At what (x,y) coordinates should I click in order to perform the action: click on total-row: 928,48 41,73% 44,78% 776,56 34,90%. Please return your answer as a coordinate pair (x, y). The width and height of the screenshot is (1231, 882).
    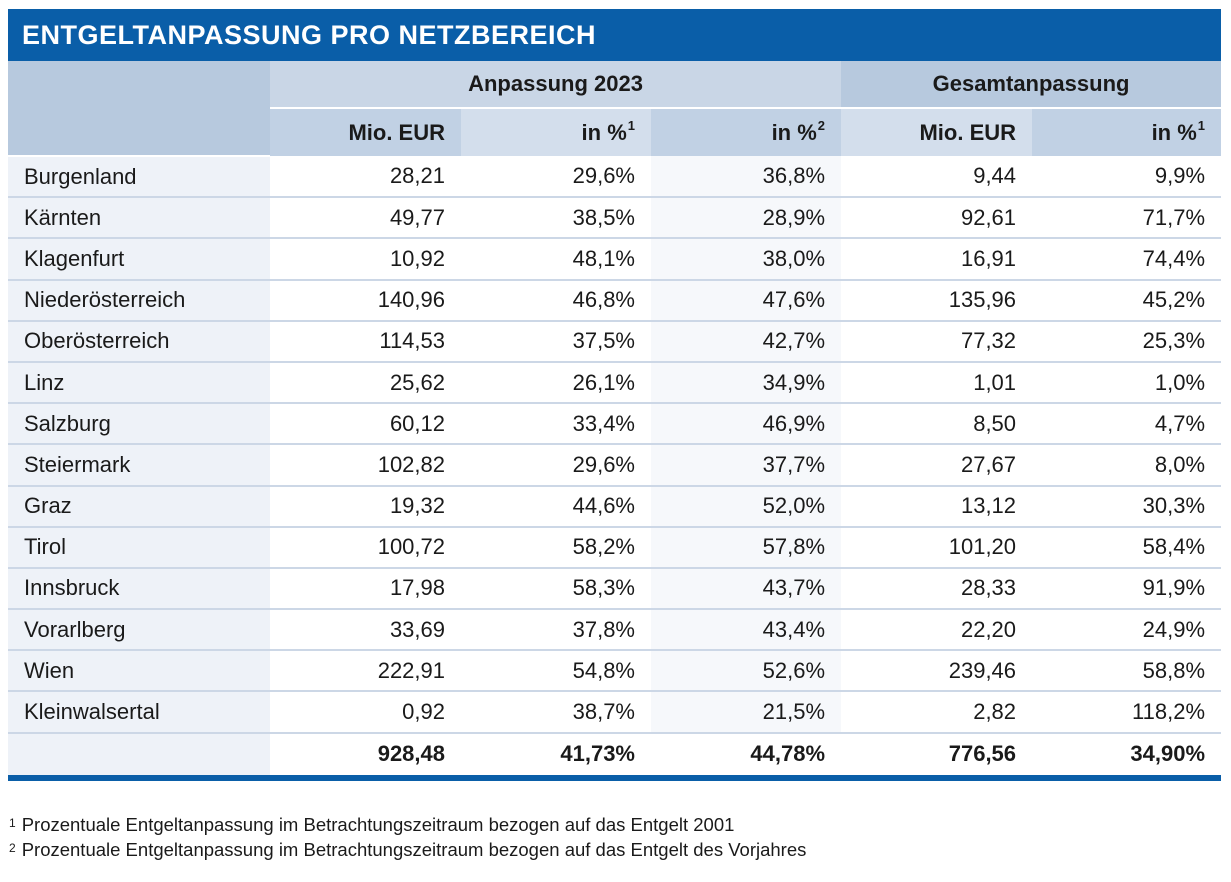
    Looking at the image, I should click on (614, 753).